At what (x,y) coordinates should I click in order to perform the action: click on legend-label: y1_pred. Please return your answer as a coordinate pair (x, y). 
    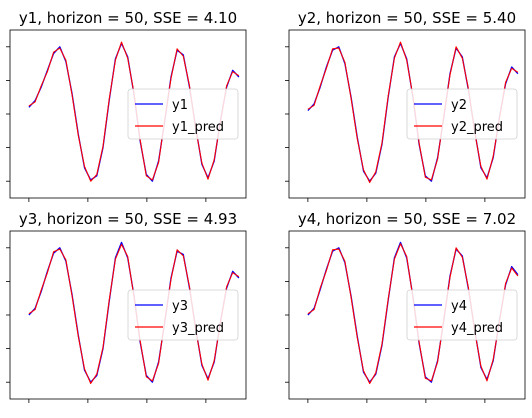
    Looking at the image, I should click on (198, 127).